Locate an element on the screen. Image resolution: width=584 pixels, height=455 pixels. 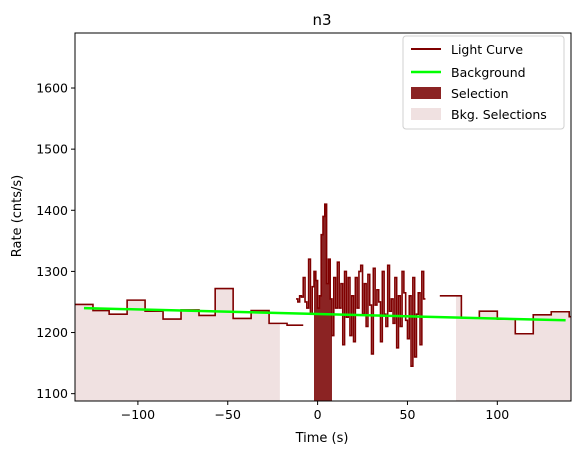
legend-background-label: Background is located at coordinates (488, 72).